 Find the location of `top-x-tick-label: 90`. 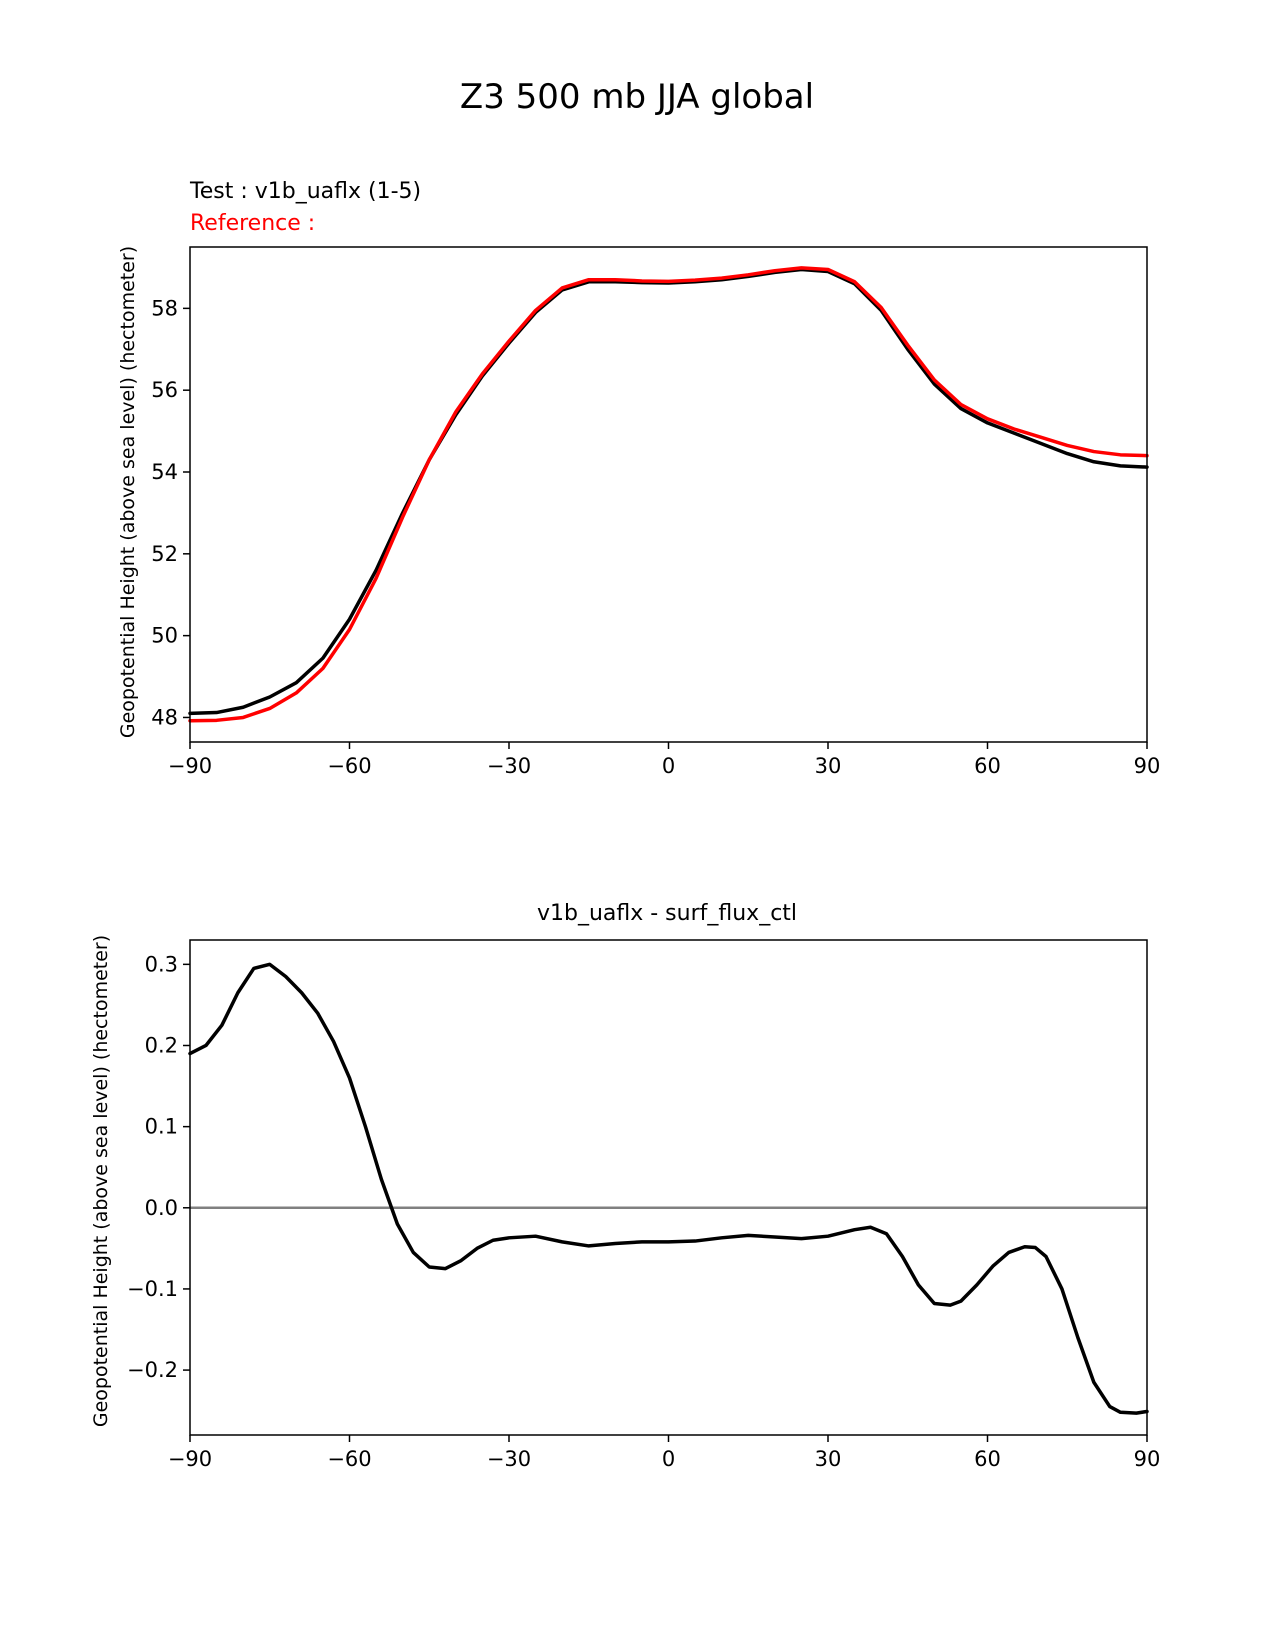

top-x-tick-label: 90 is located at coordinates (1147, 766).